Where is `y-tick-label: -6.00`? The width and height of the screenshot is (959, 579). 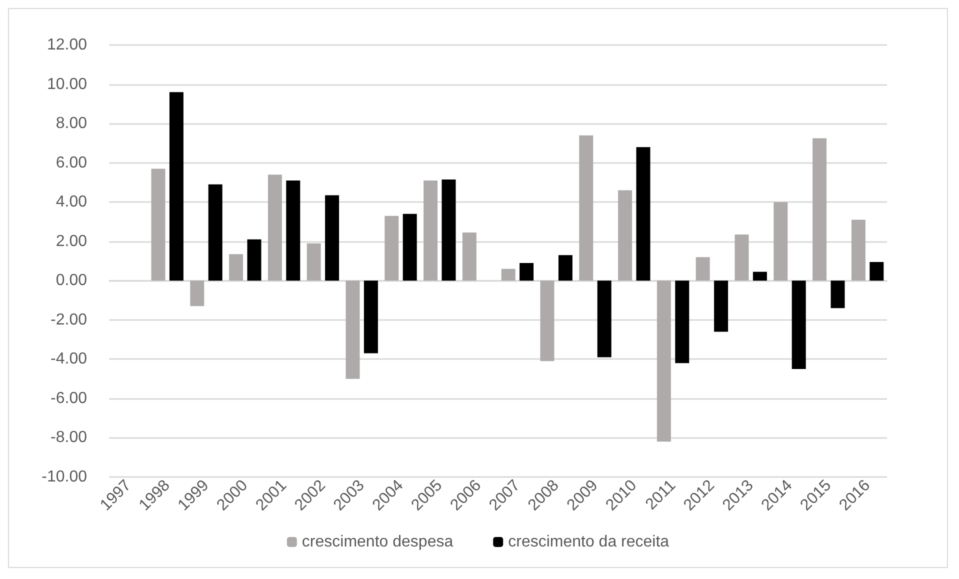
y-tick-label: -6.00 is located at coordinates (69, 398).